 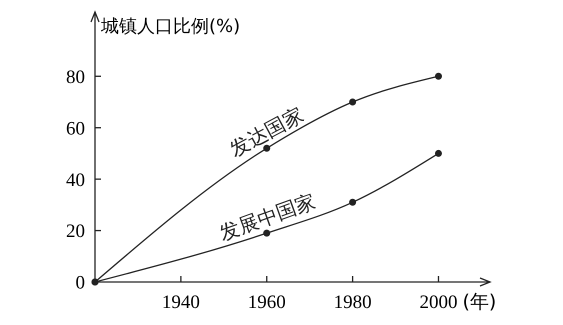 What do you see at coordinates (75, 129) in the screenshot?
I see `y-tick-label: 60` at bounding box center [75, 129].